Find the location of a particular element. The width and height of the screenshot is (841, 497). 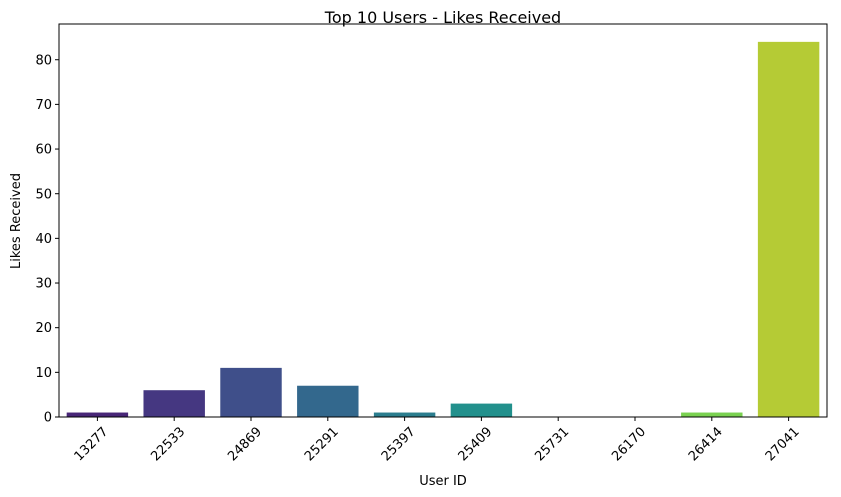

x-axis-label: User ID is located at coordinates (443, 481).